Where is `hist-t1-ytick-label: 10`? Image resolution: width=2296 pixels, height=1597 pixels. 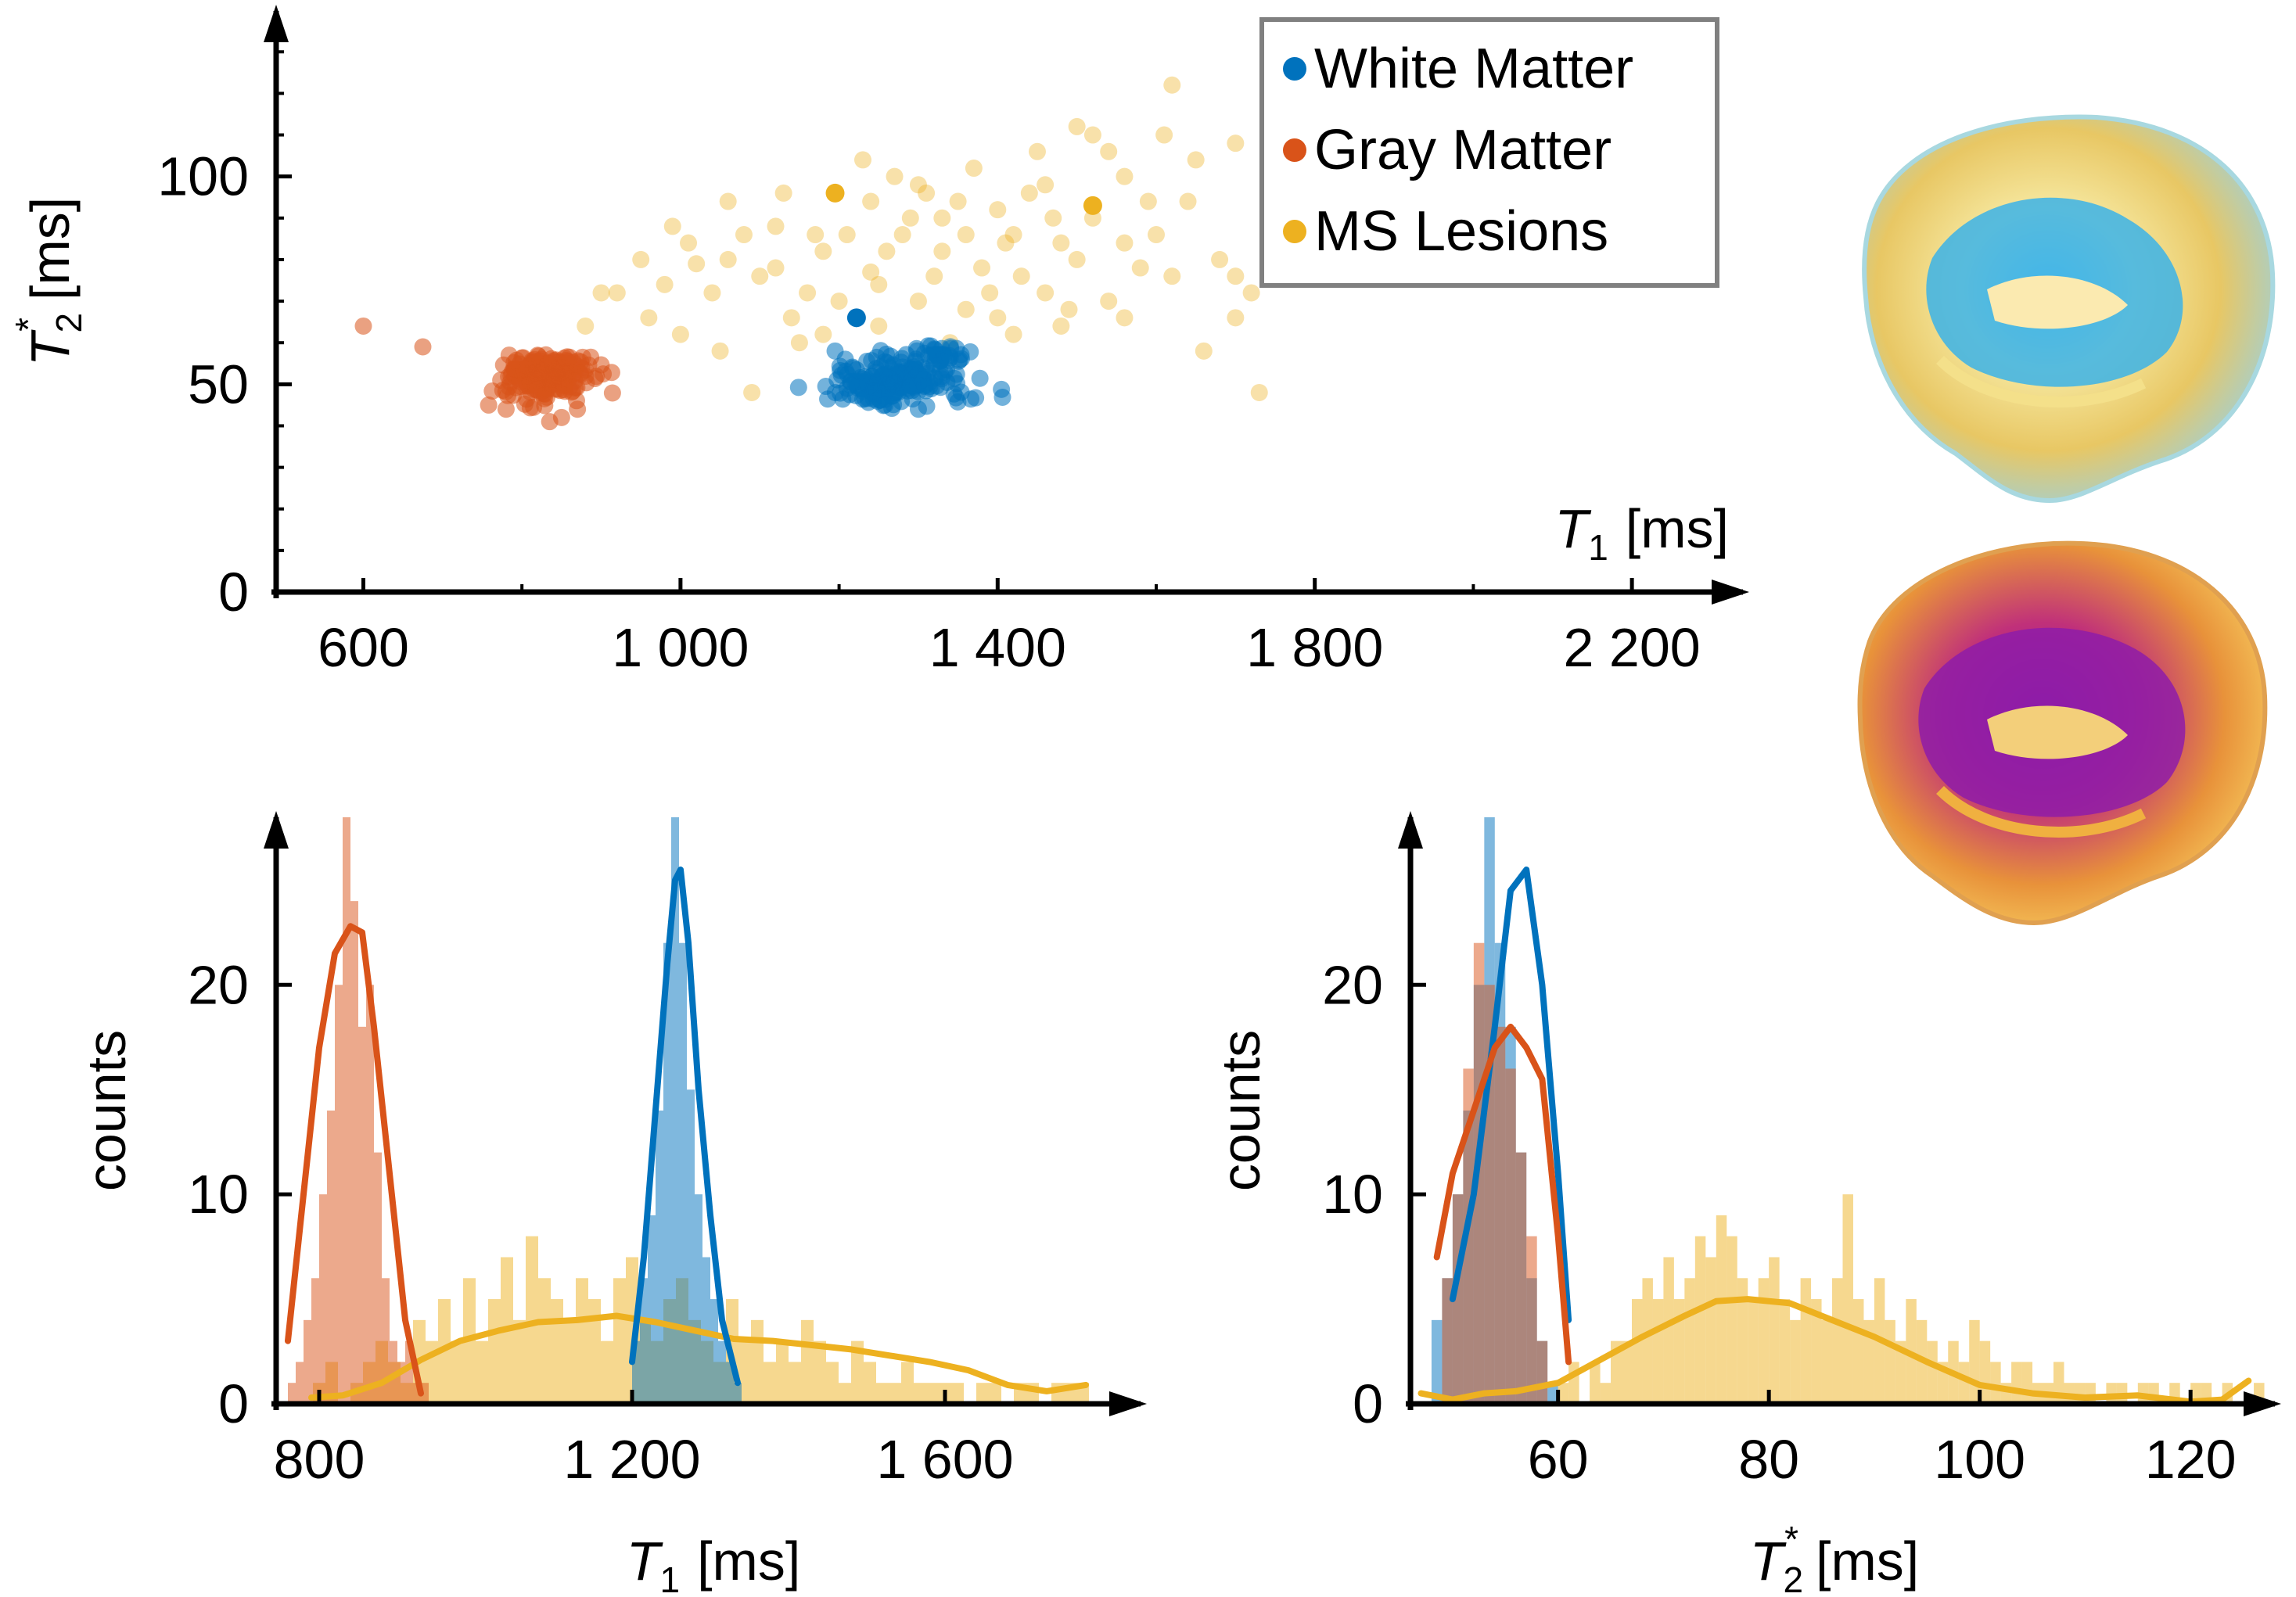 hist-t1-ytick-label: 10 is located at coordinates (218, 1194).